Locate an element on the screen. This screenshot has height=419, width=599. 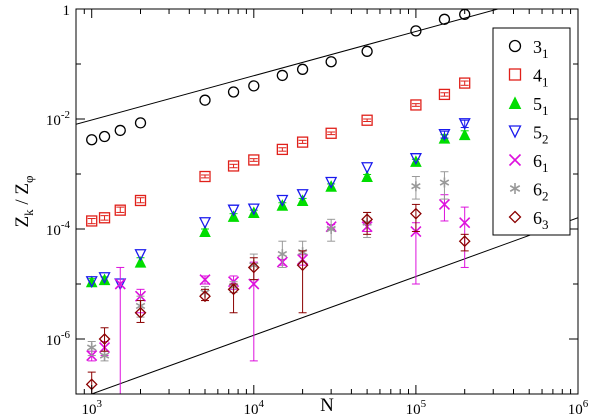
y-tick-label: 10⁻² is located at coordinates (58, 119).